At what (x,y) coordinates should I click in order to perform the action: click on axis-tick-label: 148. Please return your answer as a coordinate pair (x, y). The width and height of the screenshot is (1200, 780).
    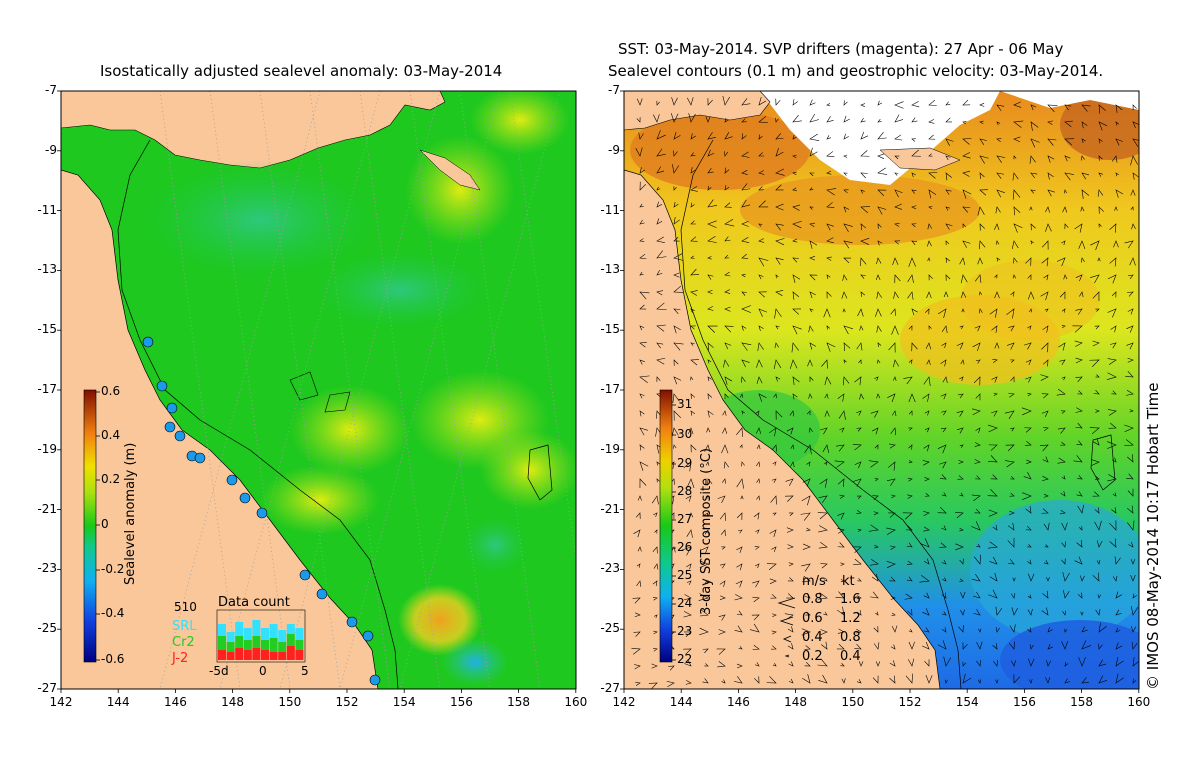
    Looking at the image, I should click on (796, 702).